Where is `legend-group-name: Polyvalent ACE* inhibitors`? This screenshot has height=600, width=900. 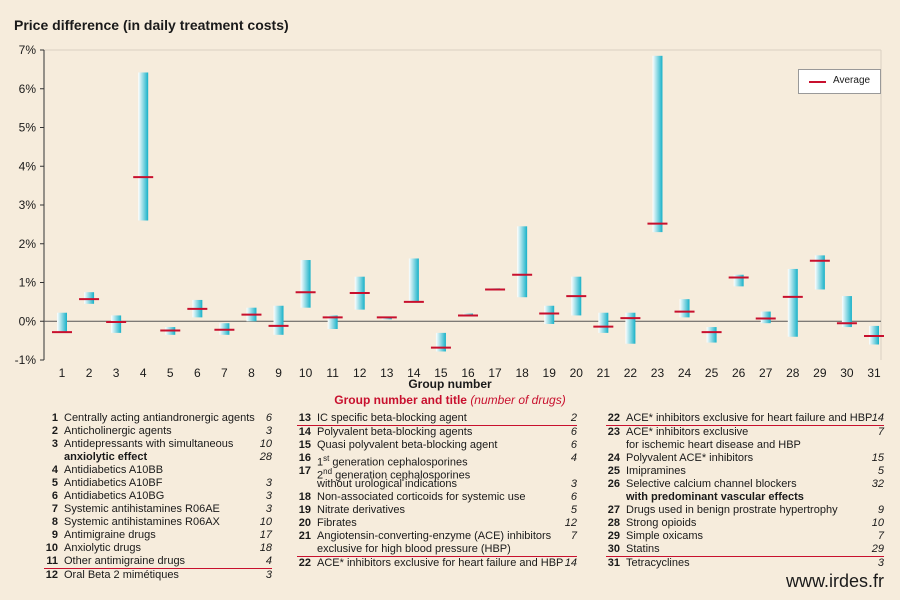
legend-group-name: Polyvalent ACE* inhibitors is located at coordinates (690, 458).